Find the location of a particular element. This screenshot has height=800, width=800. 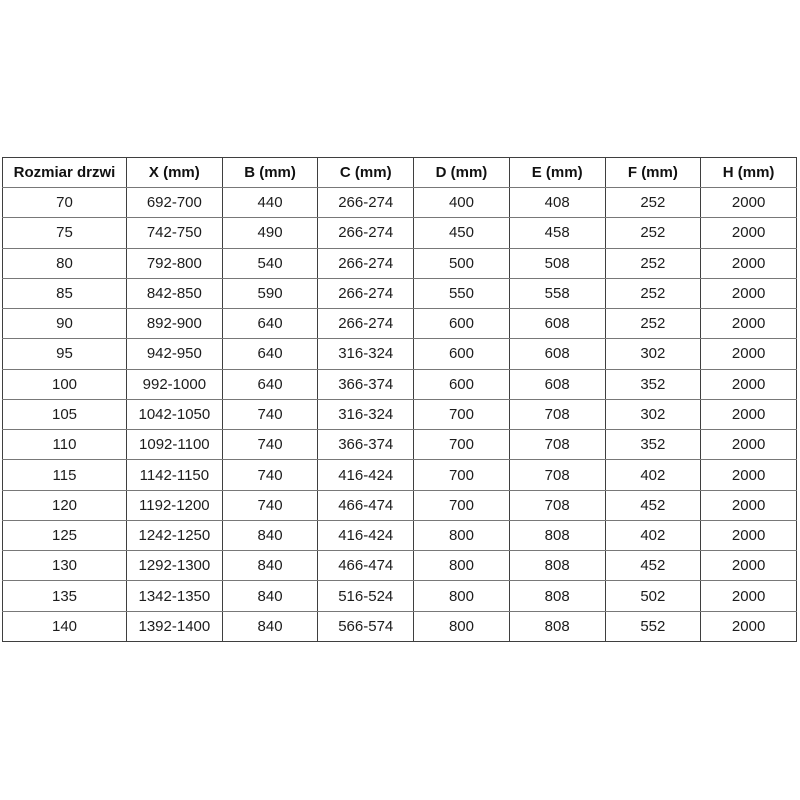

table-cell: 316-324 is located at coordinates (366, 354).